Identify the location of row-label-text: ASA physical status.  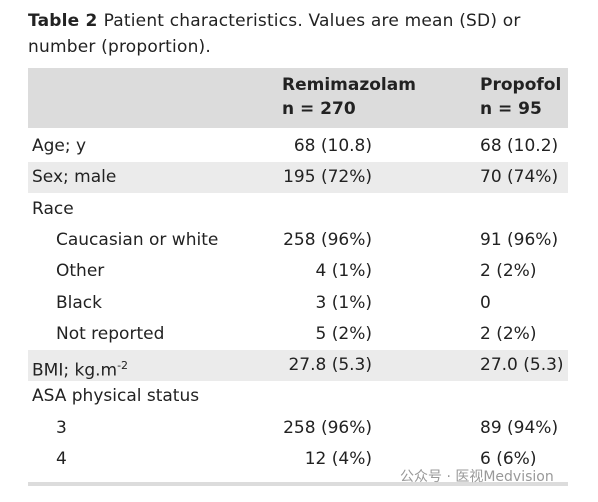
(116, 396).